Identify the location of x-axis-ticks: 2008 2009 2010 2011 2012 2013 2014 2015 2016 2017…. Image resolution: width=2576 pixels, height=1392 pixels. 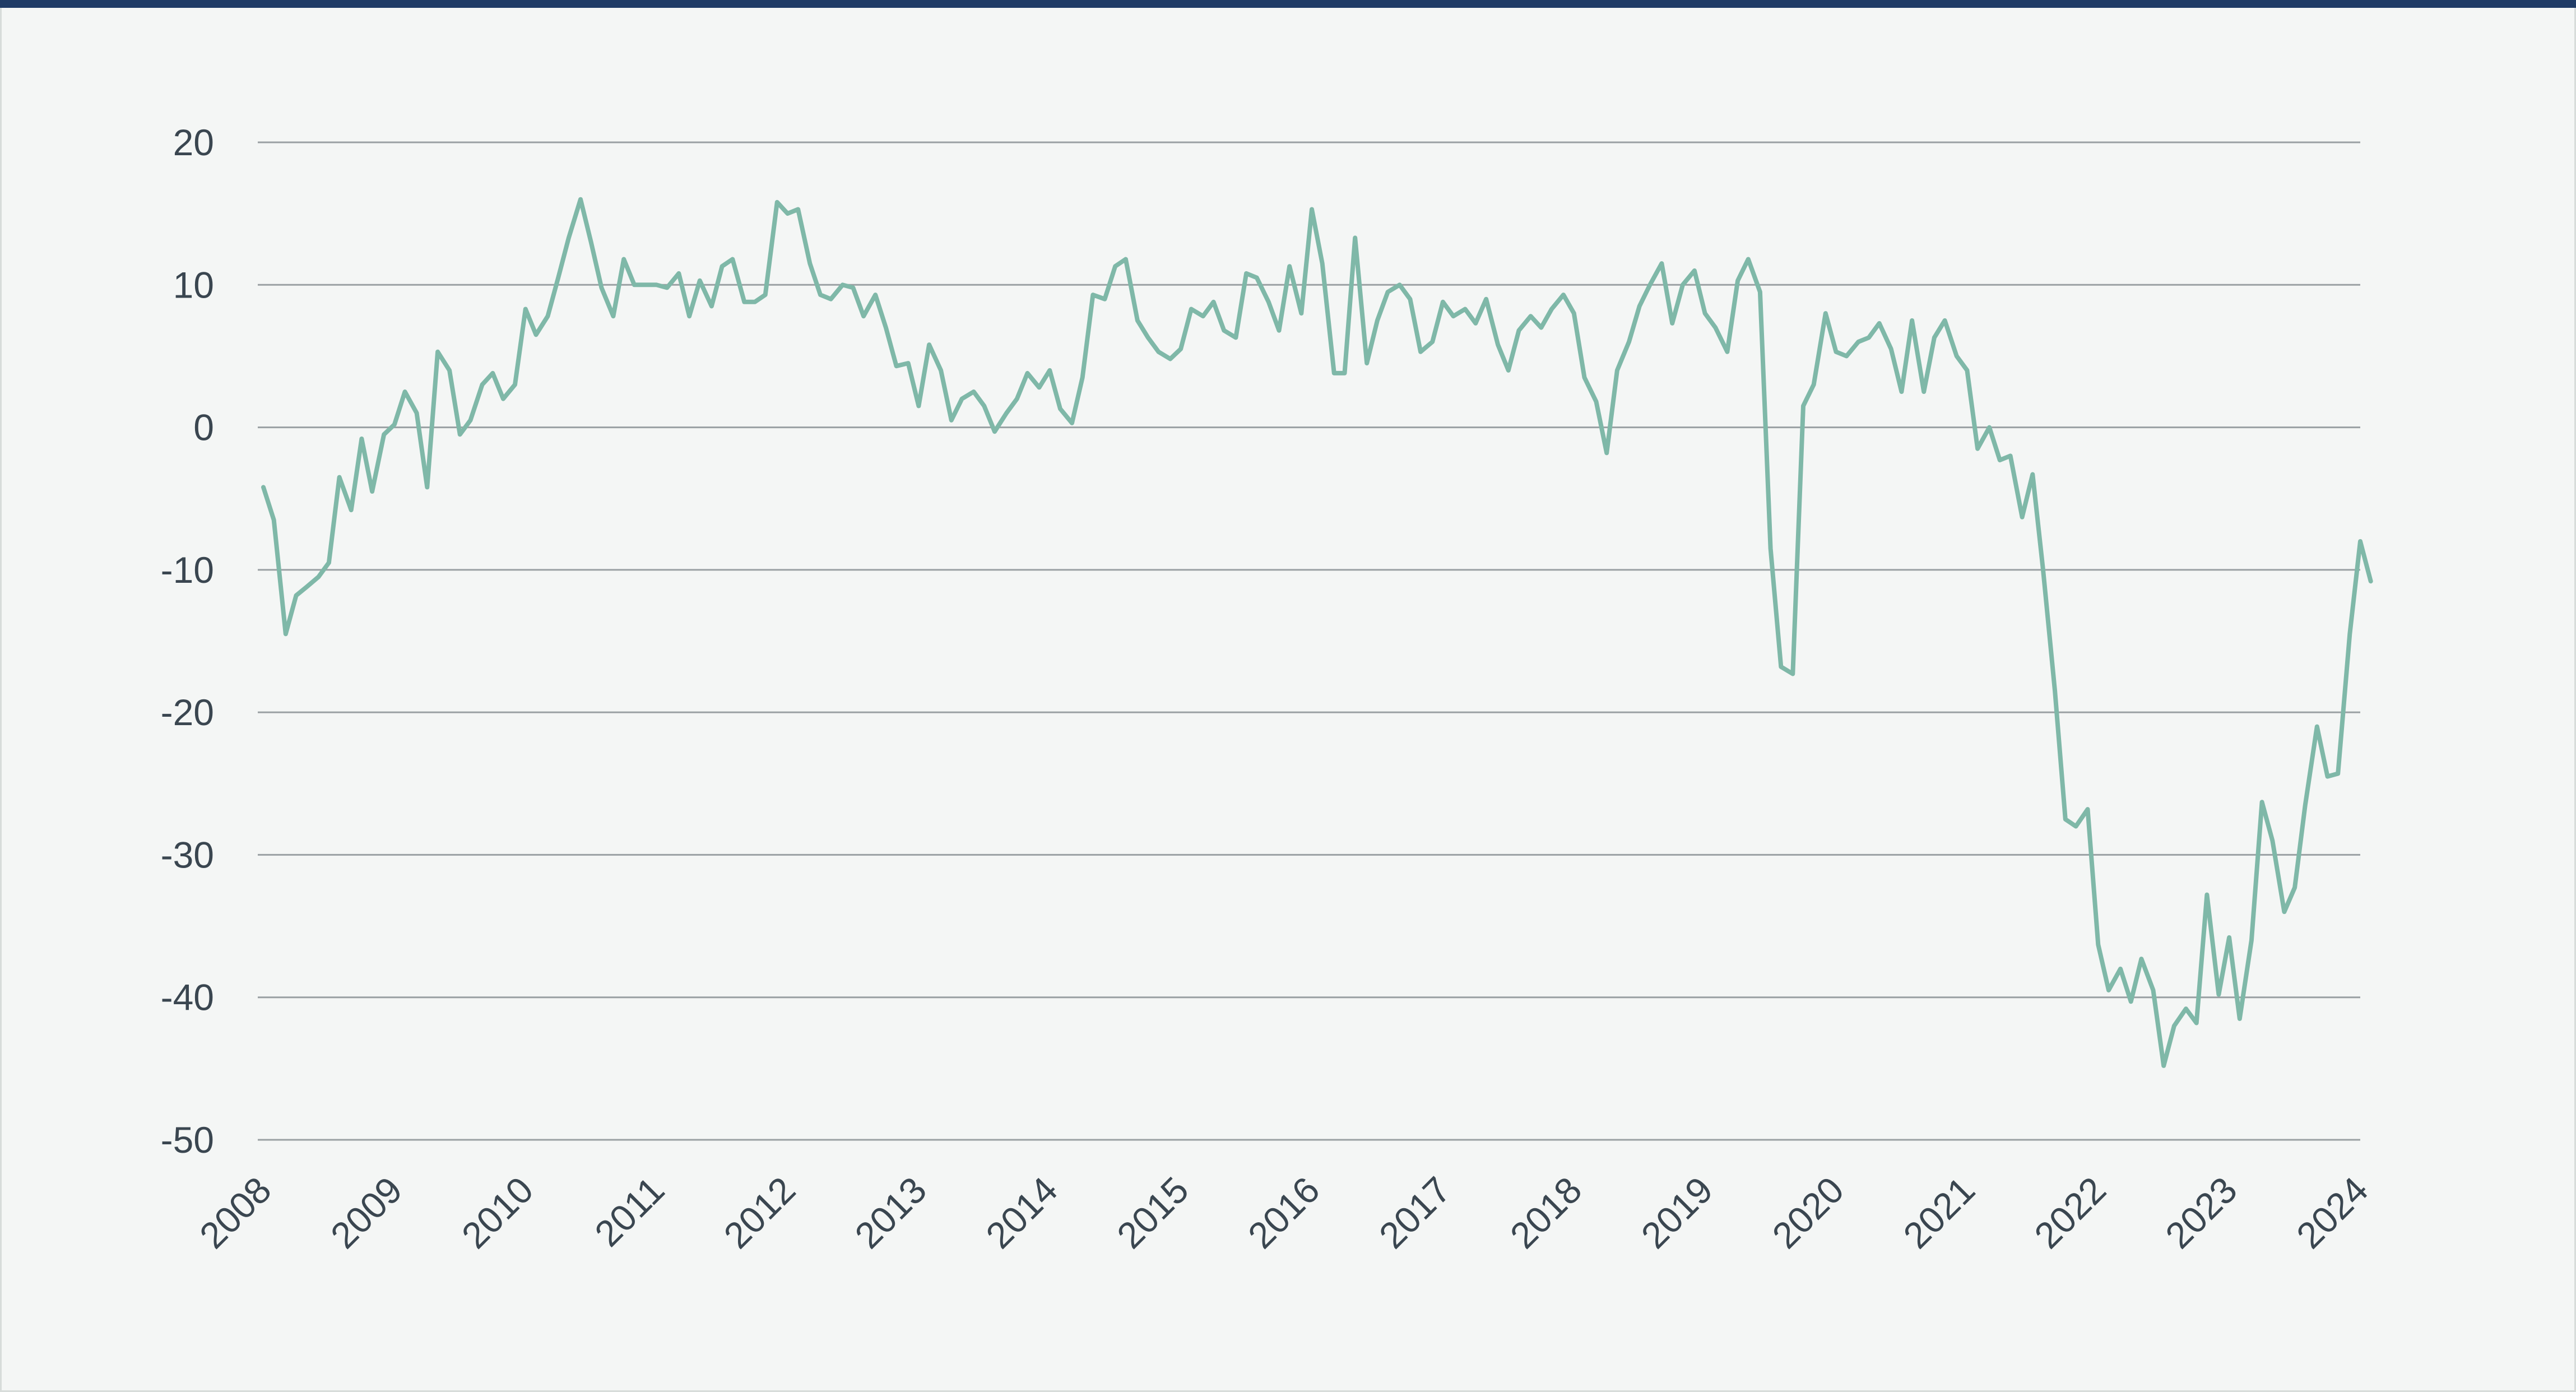
(1284, 1213).